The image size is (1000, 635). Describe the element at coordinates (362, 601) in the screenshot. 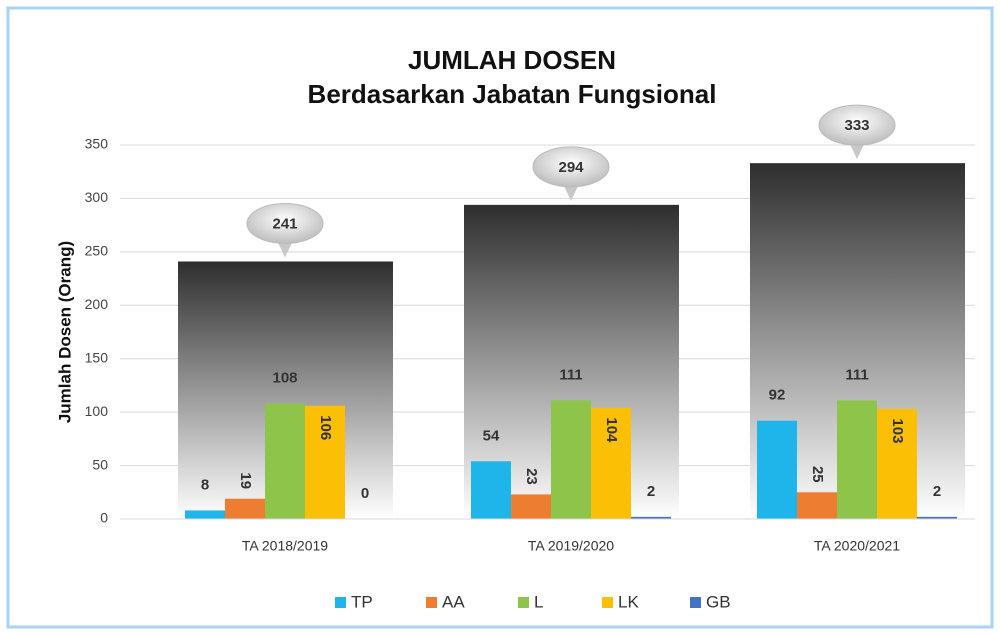

I see `legend-label: TP` at that location.